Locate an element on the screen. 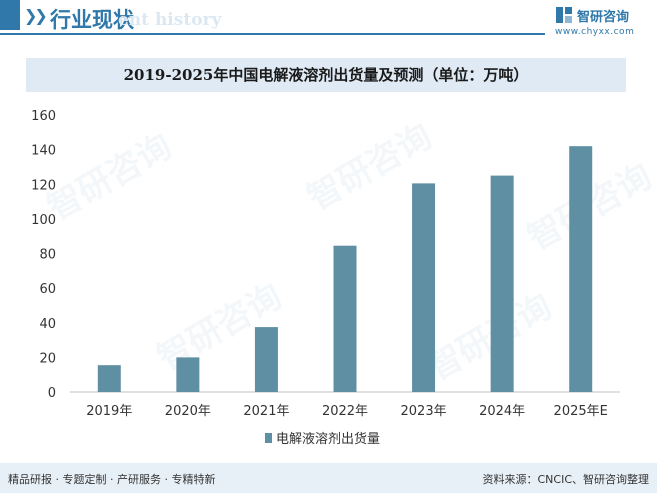  y-tick-label: 120 is located at coordinates (43, 185).